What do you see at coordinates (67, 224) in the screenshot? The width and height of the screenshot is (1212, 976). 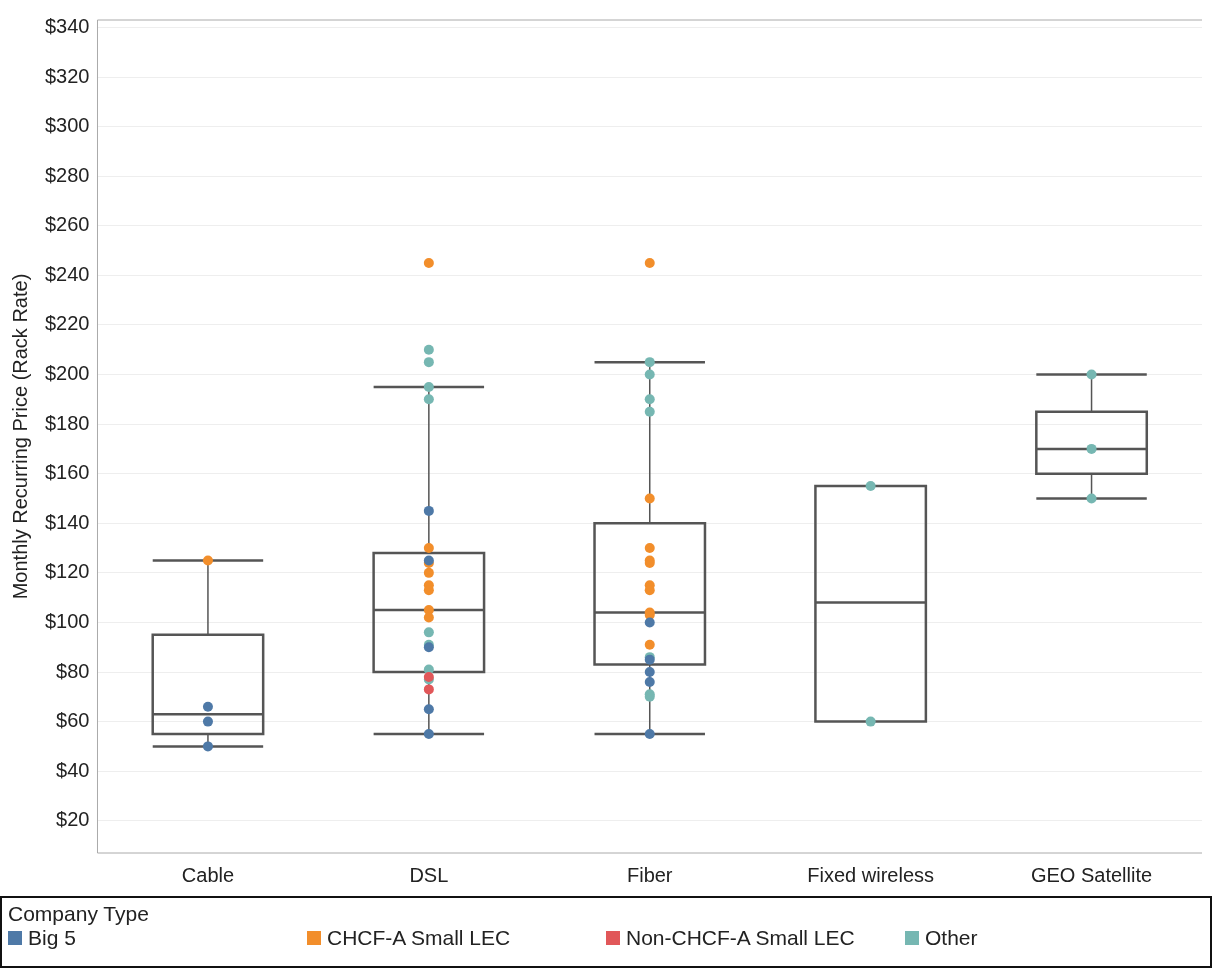 I see `y-tick-label: $260` at bounding box center [67, 224].